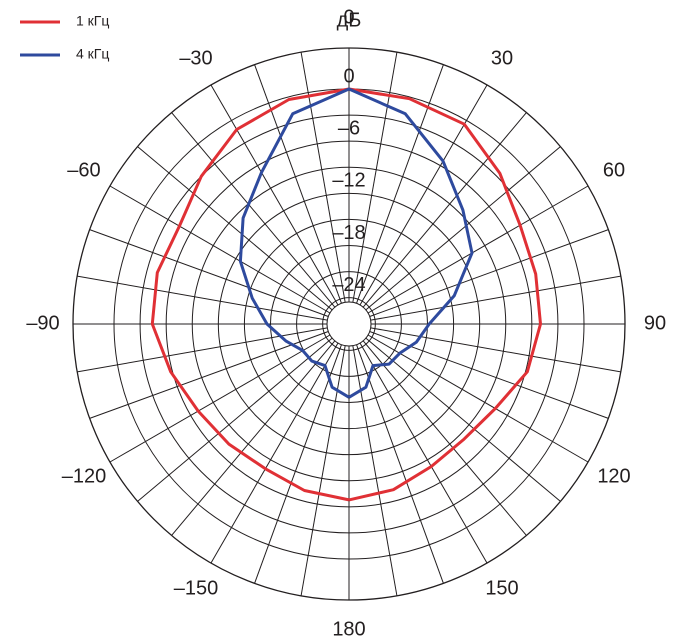 The image size is (679, 642). I want to click on r-tick-label: –6, so click(349, 128).